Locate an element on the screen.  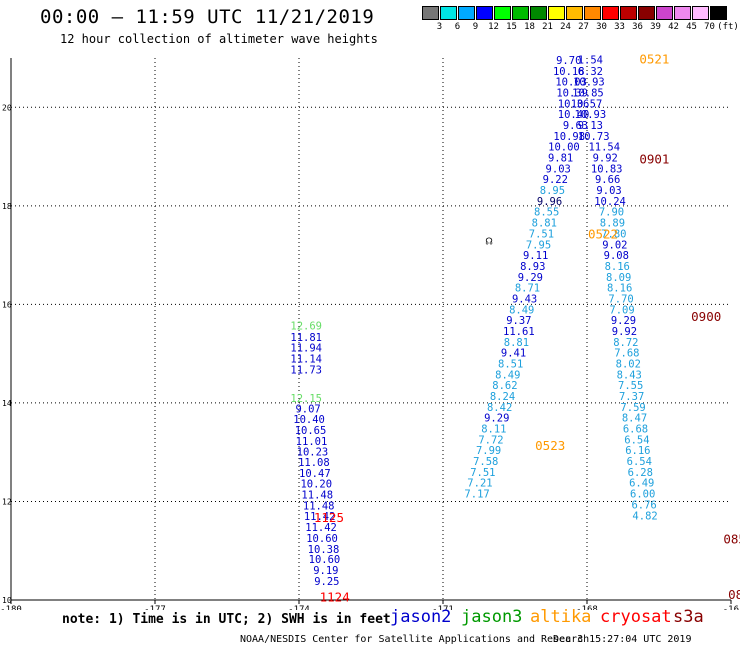
swh-value-label: 9.07 is located at coordinates (307, 409).